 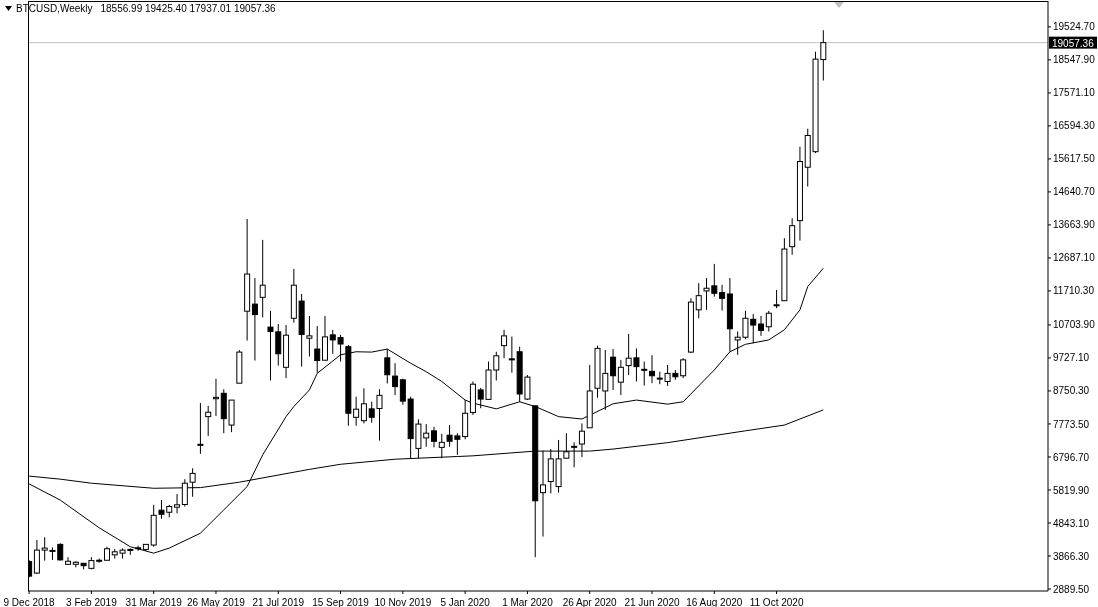 What do you see at coordinates (1071, 358) in the screenshot?
I see `y-tick-label: 9727.10` at bounding box center [1071, 358].